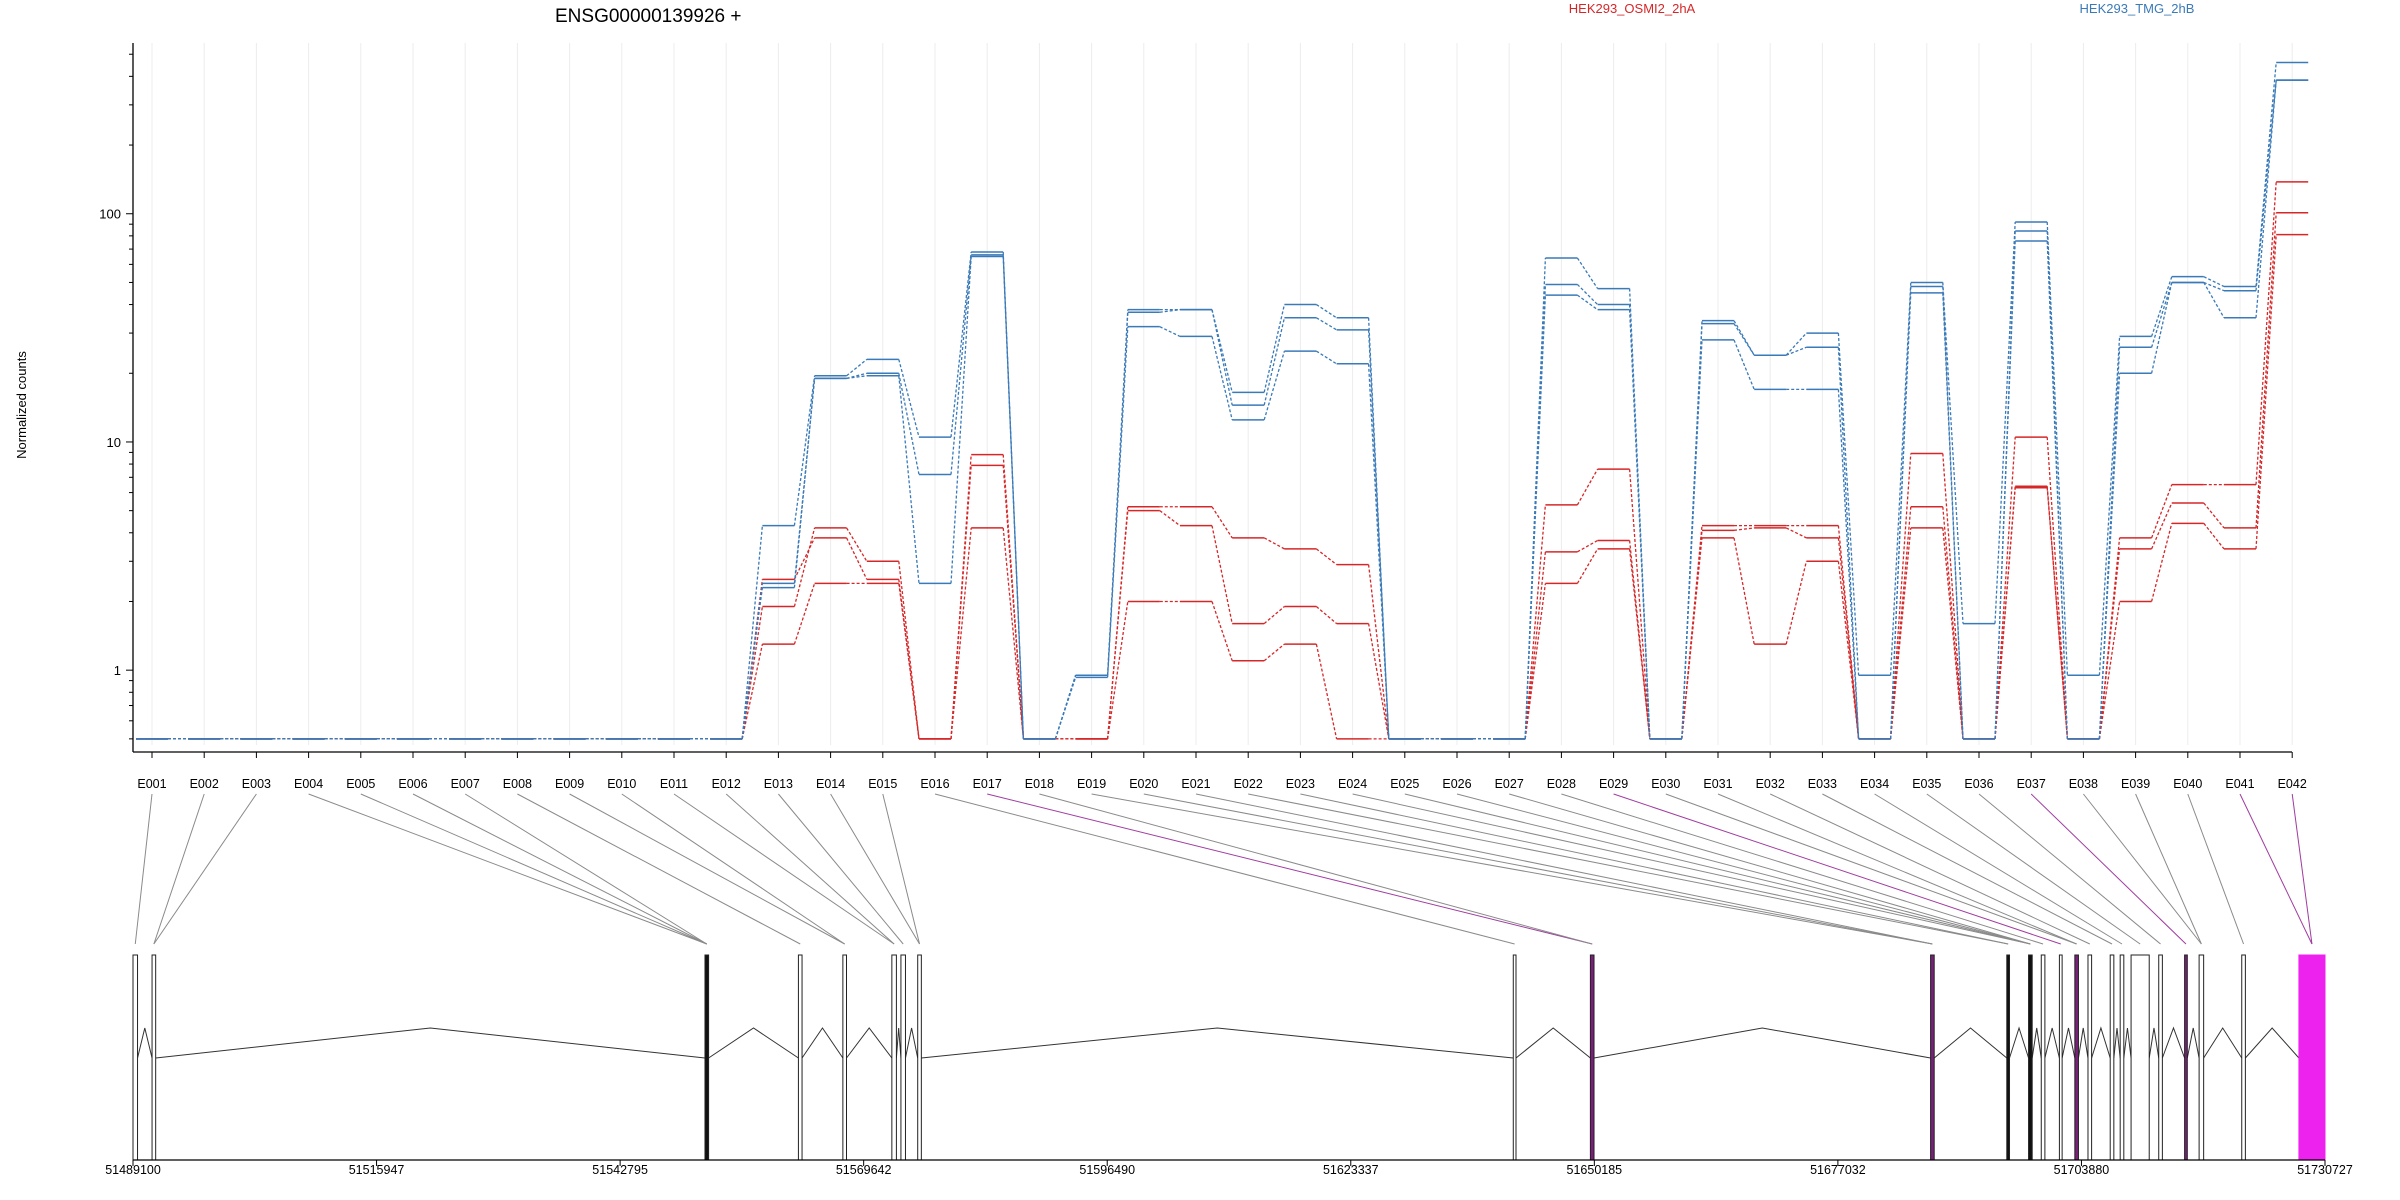  I want to click on x-tick-label-e026: E026, so click(1456, 784).